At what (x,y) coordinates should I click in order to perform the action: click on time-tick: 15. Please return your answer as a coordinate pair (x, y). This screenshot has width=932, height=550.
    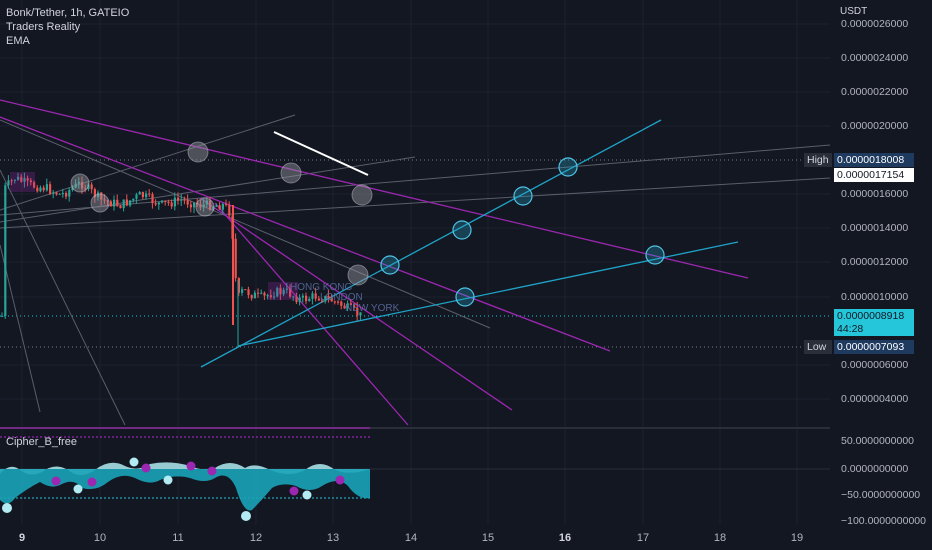
    Looking at the image, I should click on (488, 538).